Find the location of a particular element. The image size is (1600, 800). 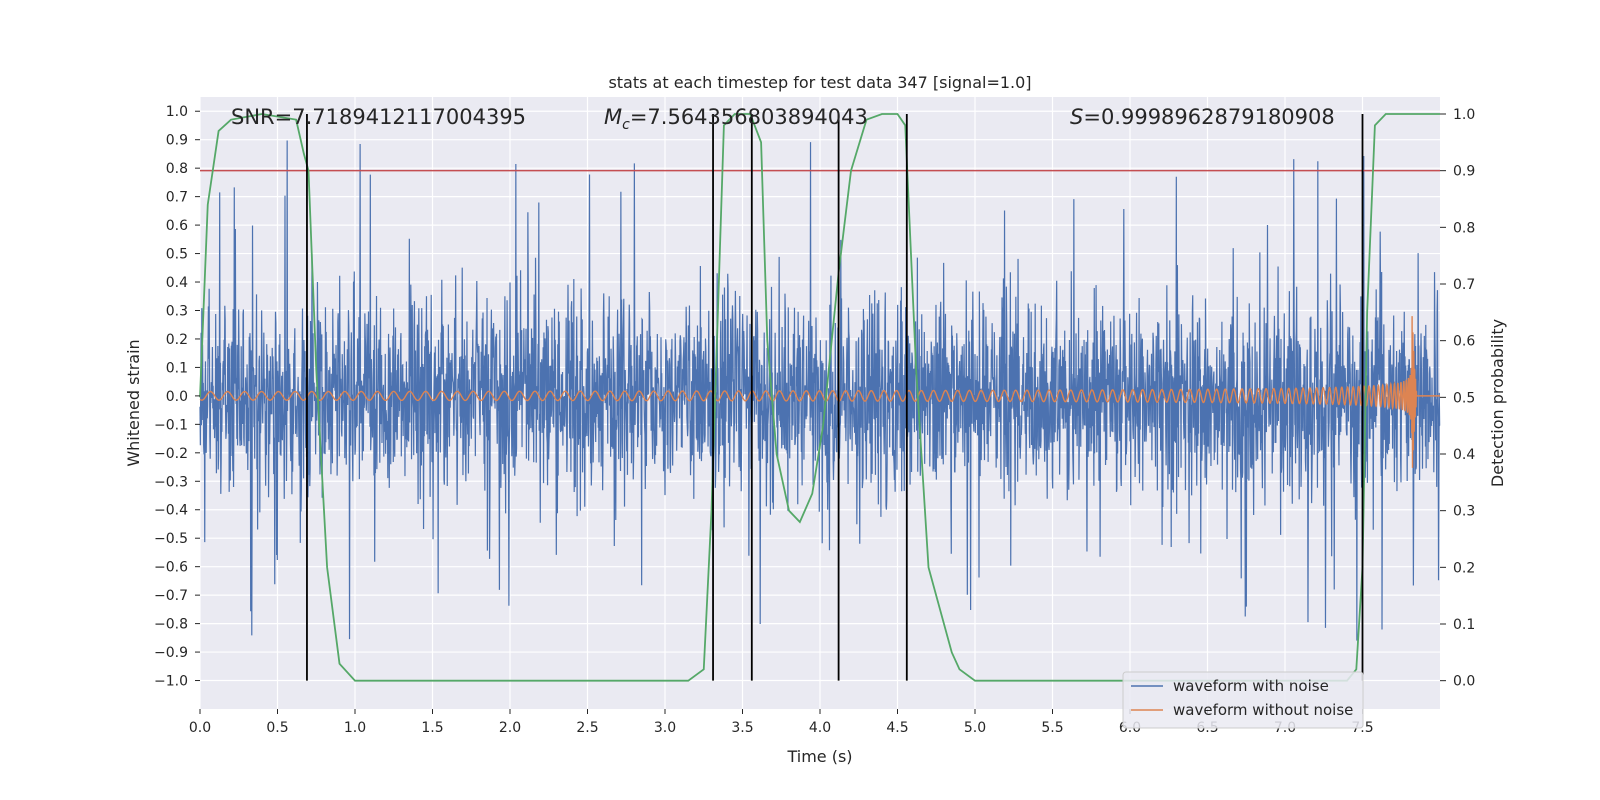

legend-label-clean: waveform without noise is located at coordinates (1263, 710).